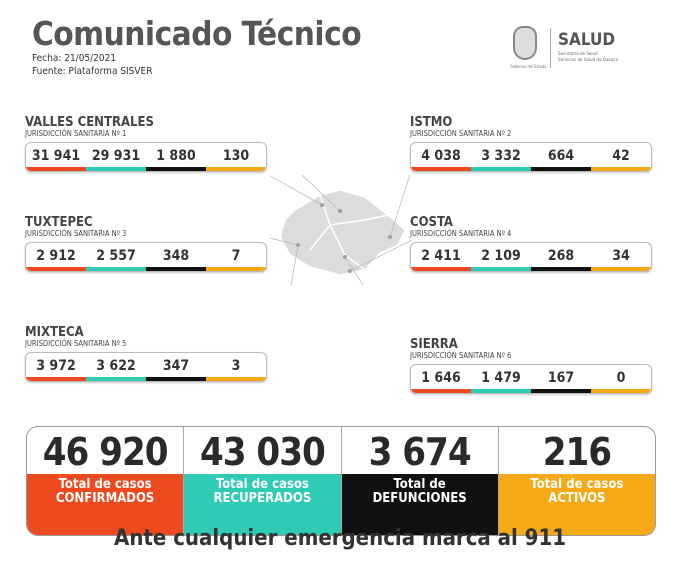 This screenshot has width=680, height=575. I want to click on region-stats: 1 646 1 479 167 0, so click(531, 379).